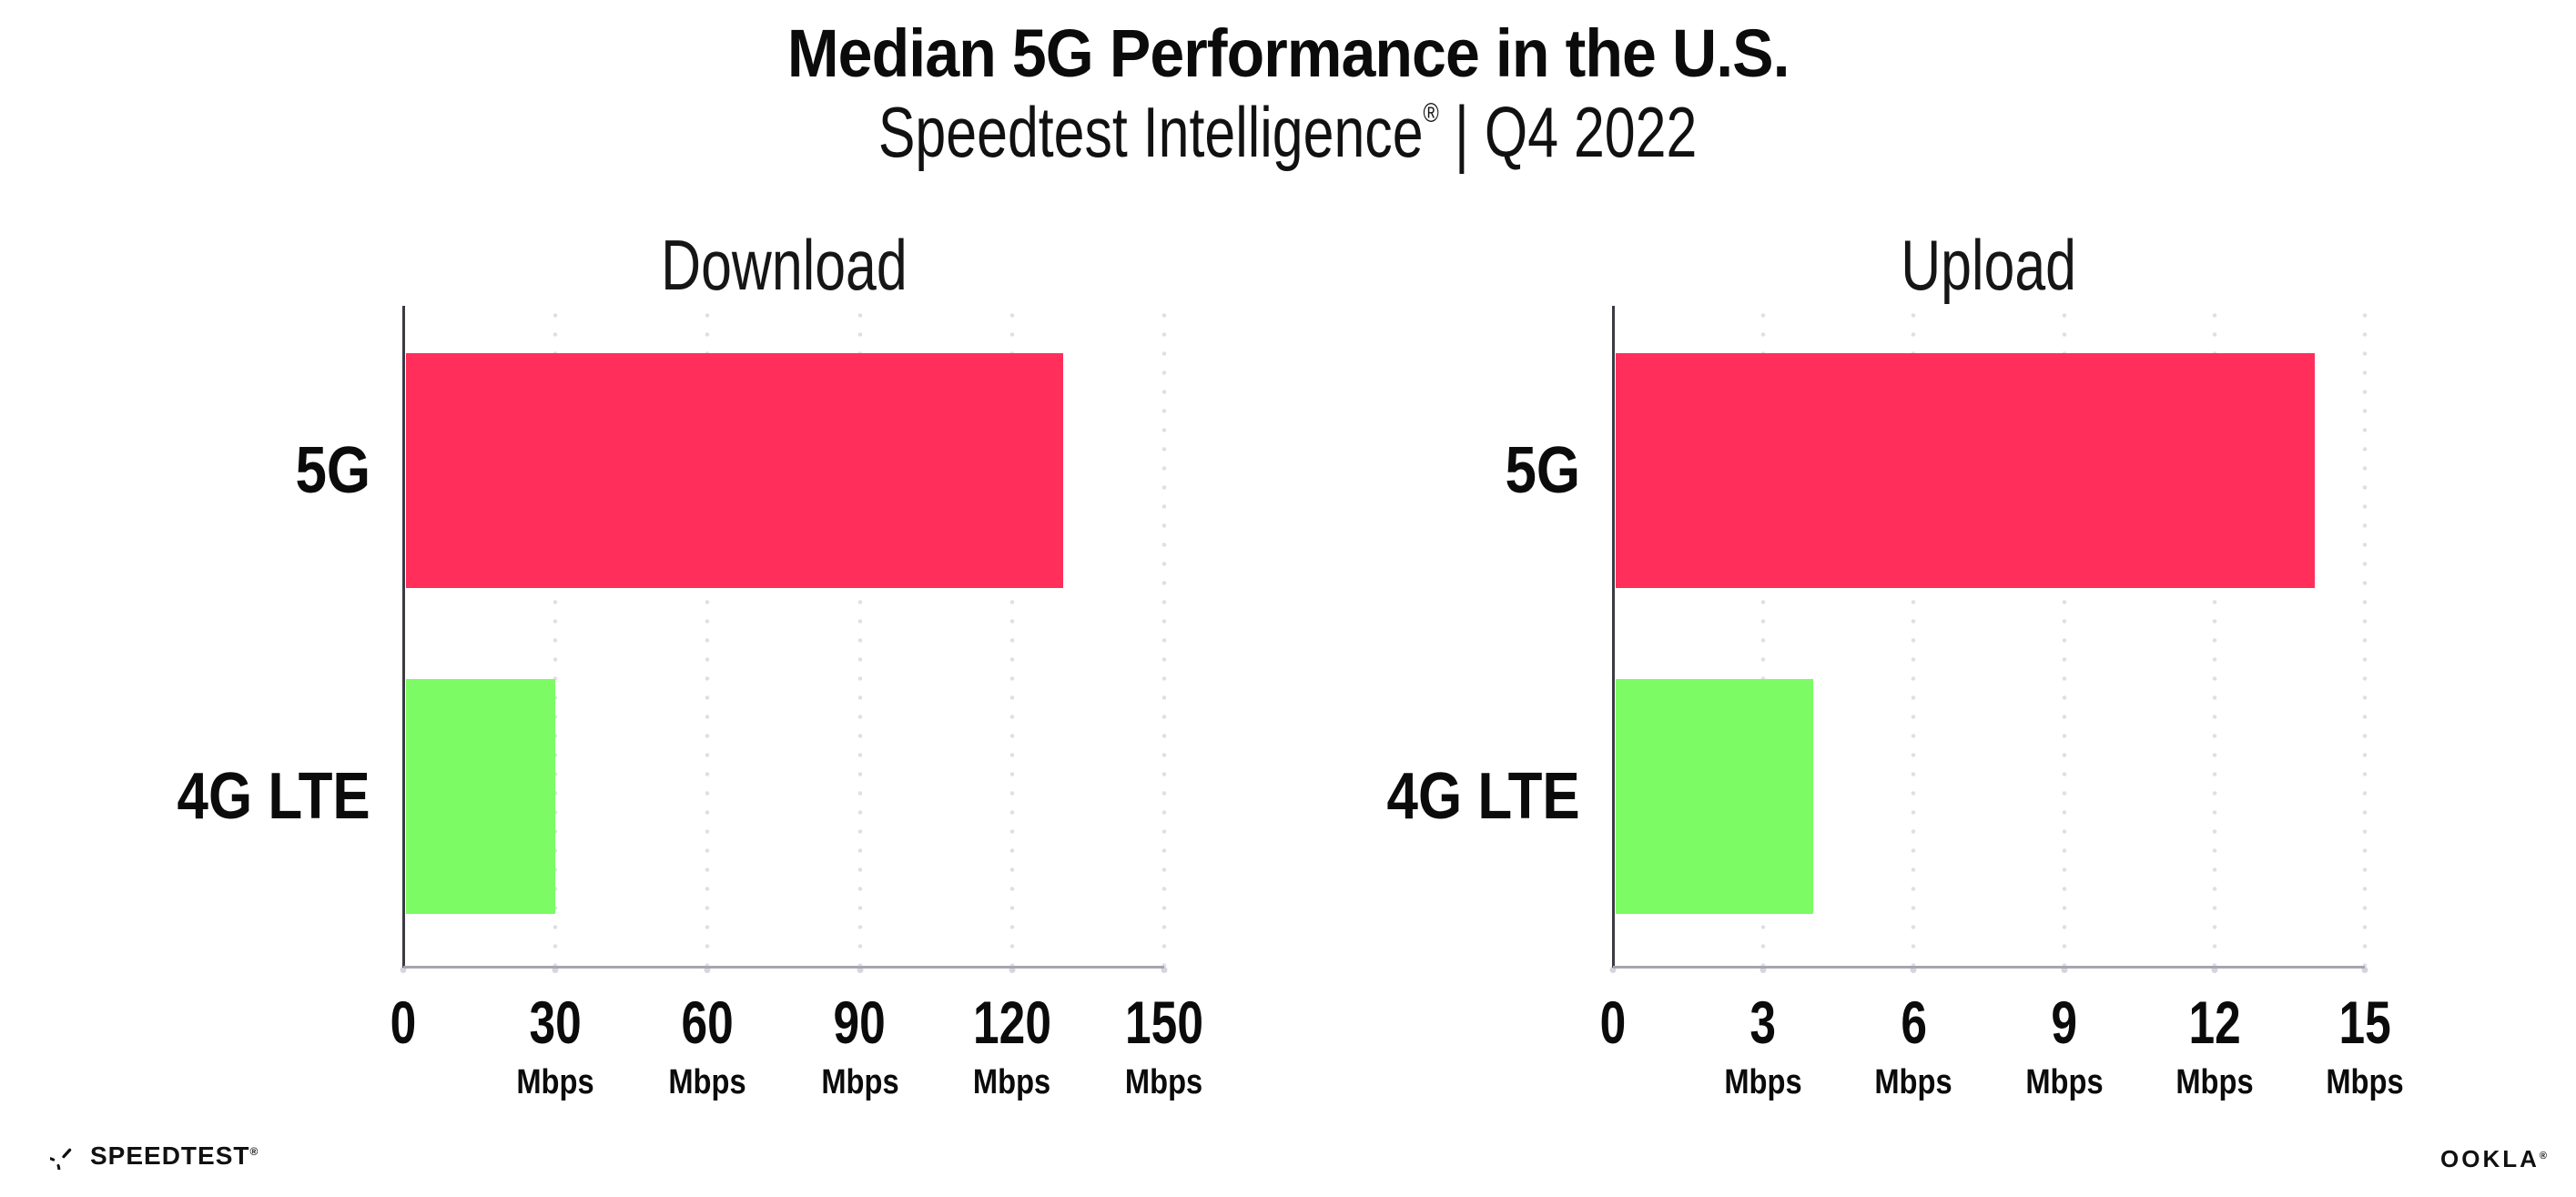 This screenshot has height=1197, width=2576. What do you see at coordinates (1151, 132) in the screenshot?
I see `subtitle-brand: Speedtest Intelligence` at bounding box center [1151, 132].